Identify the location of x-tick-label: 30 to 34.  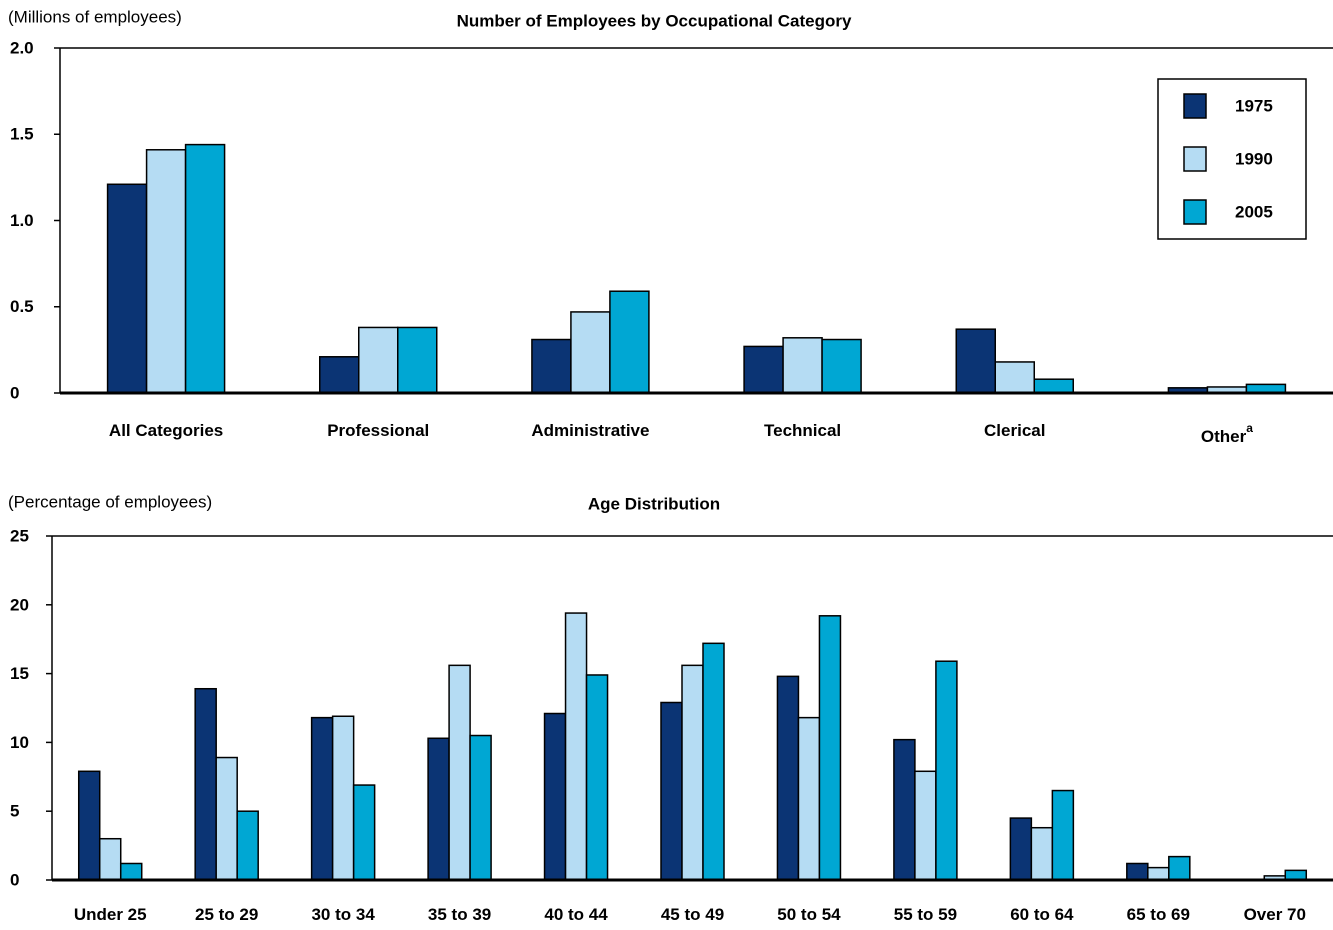
(343, 914).